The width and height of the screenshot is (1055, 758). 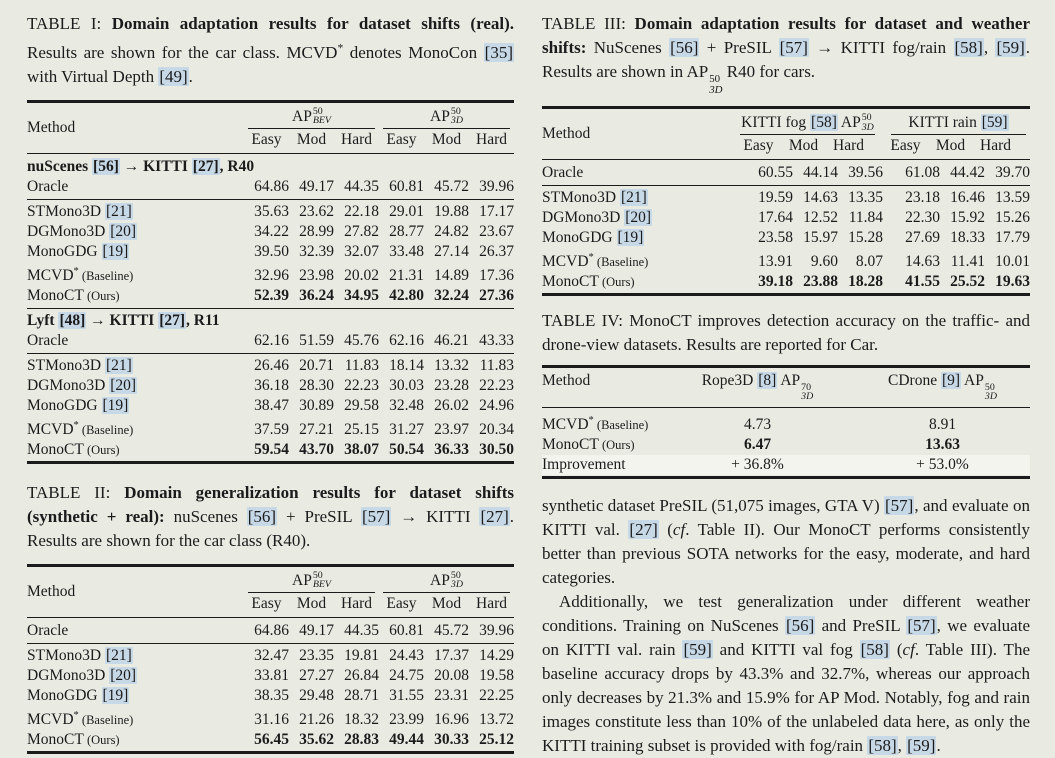 I want to click on table-cell: 20.08, so click(x=451, y=675).